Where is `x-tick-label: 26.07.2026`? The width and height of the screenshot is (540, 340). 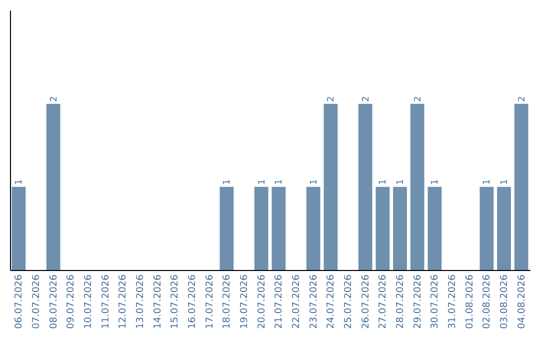 x-tick-label: 26.07.2026 is located at coordinates (366, 301).